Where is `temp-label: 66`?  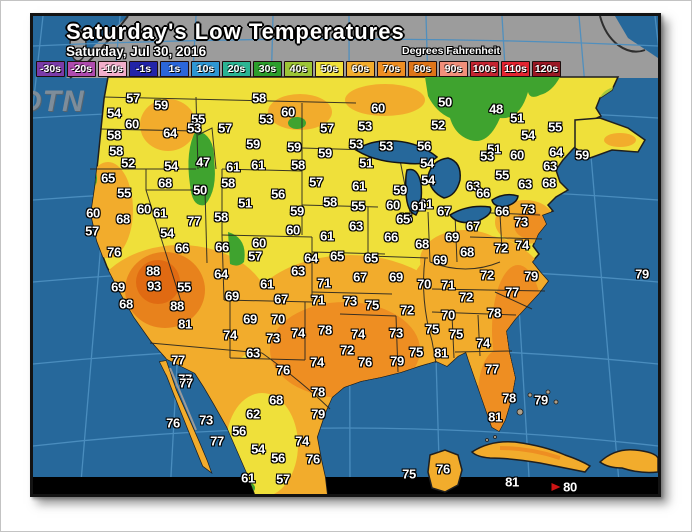 temp-label: 66 is located at coordinates (483, 193).